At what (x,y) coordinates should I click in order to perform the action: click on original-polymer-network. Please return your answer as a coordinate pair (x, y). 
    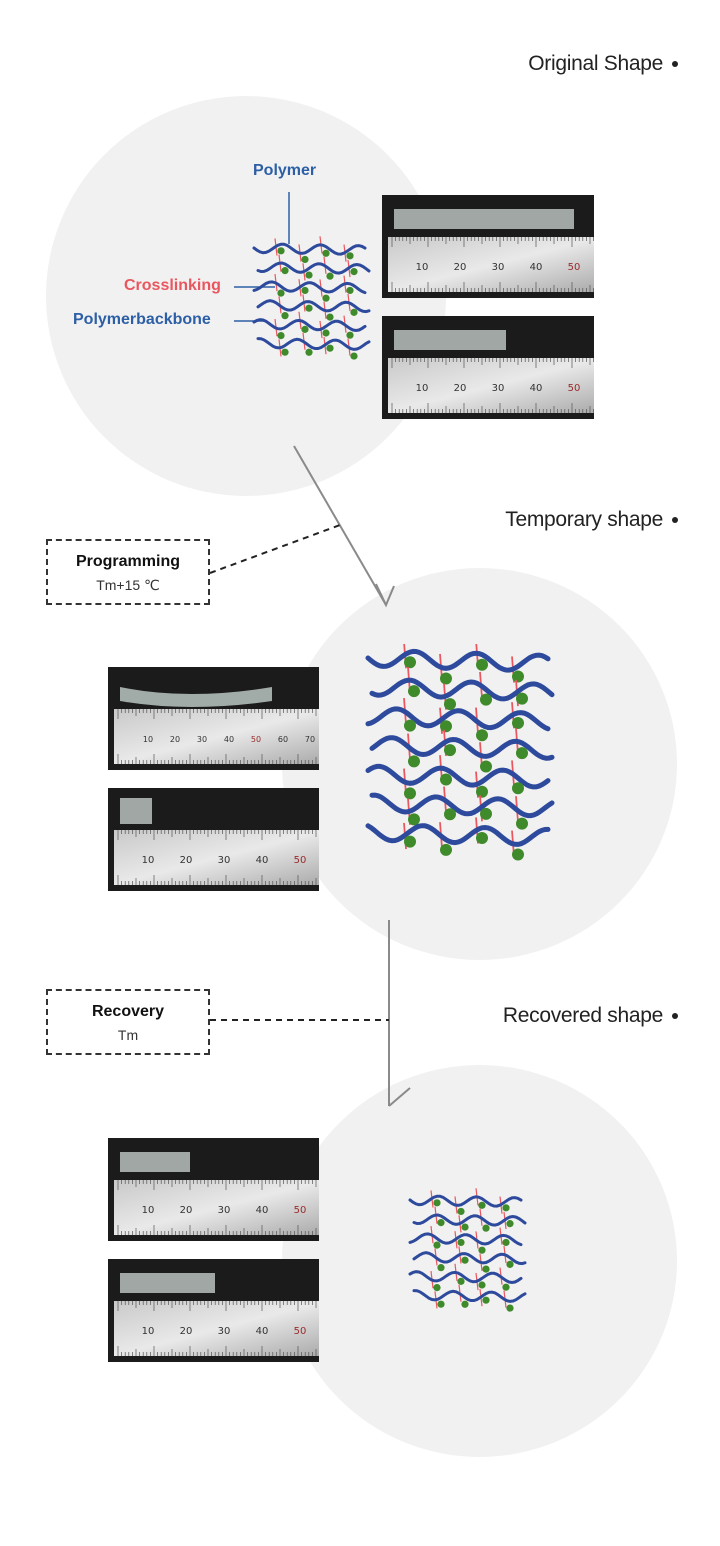
    Looking at the image, I should click on (313, 304).